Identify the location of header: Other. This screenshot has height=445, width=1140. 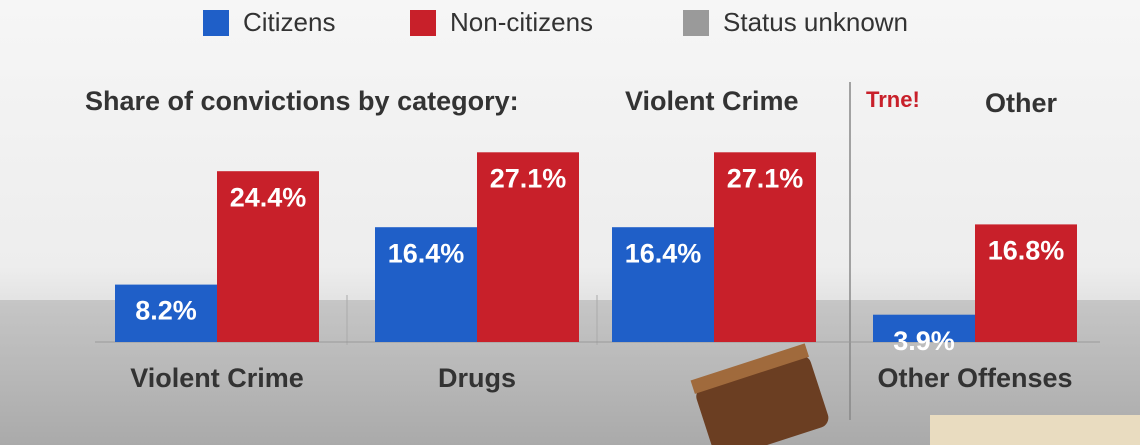
(1021, 103).